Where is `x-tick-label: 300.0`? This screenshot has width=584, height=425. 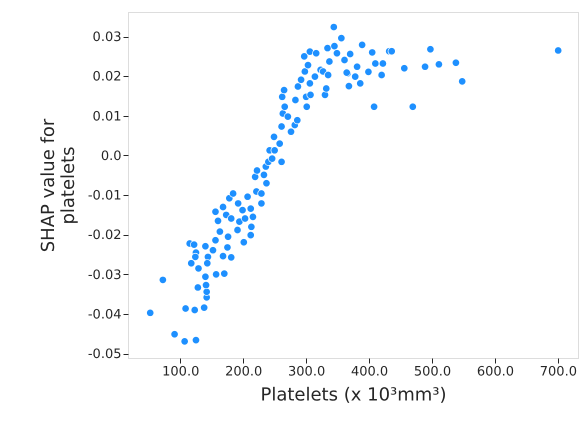 x-tick-label: 300.0 is located at coordinates (307, 372).